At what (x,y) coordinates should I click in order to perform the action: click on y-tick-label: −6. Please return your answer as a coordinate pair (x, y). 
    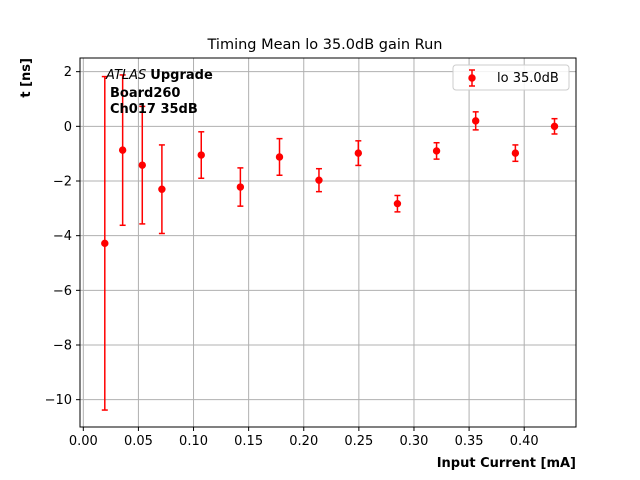
    Looking at the image, I should click on (62, 291).